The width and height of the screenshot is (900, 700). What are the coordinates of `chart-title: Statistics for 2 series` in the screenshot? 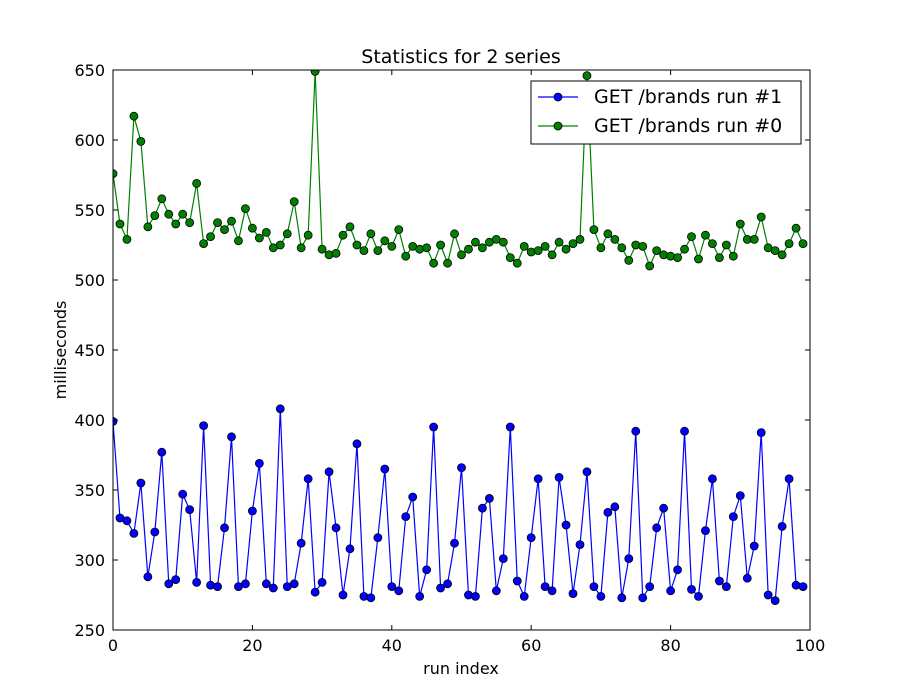 It's located at (460, 57).